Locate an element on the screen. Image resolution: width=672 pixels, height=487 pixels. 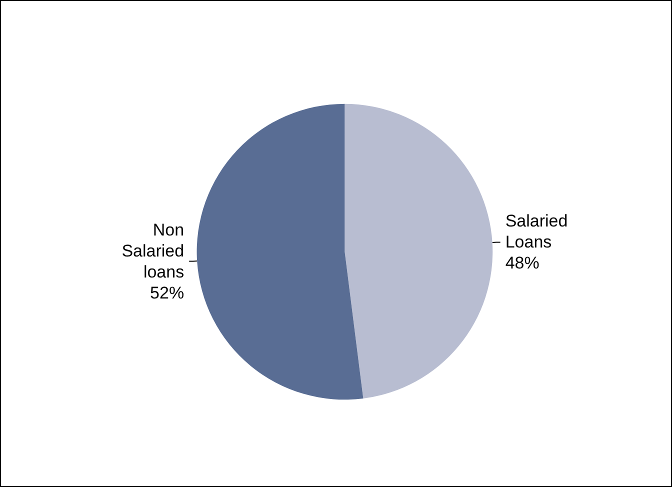
slice-label: Salaried Loans is located at coordinates (536, 232).